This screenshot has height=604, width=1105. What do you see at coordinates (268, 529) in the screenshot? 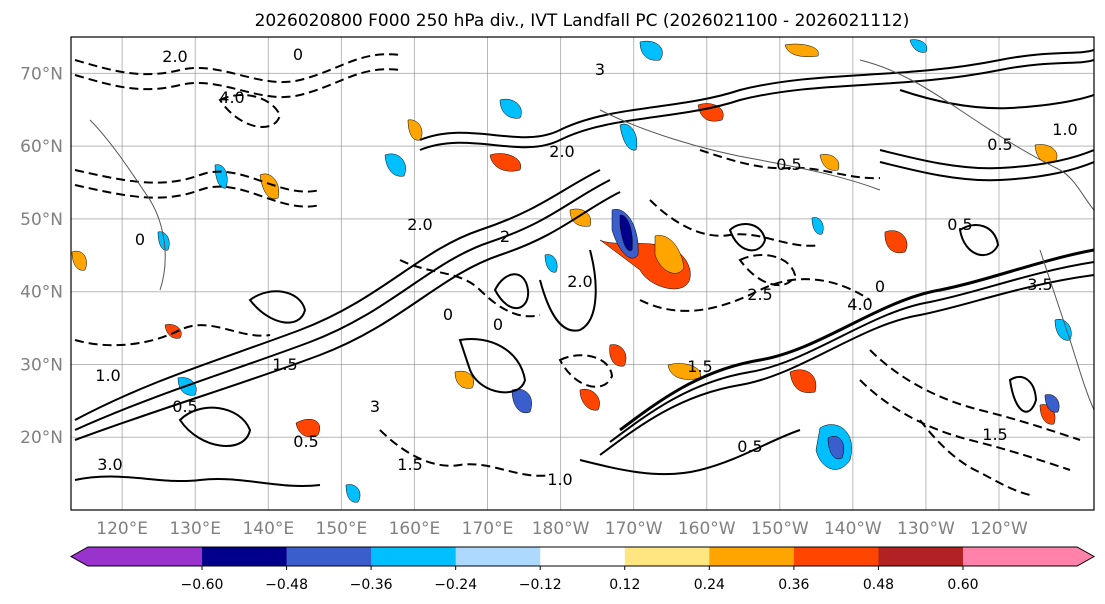
I see `longitude-label: 140°E` at bounding box center [268, 529].